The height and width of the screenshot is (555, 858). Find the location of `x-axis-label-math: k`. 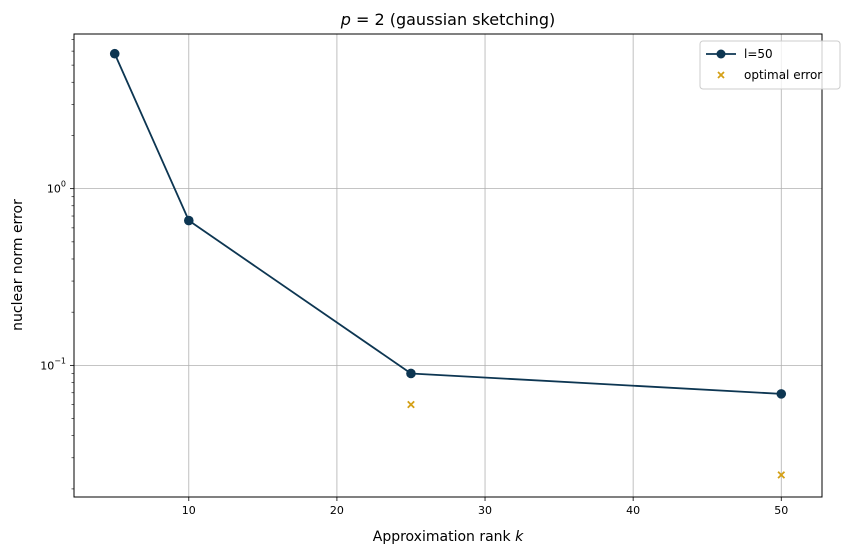

x-axis-label-math: k is located at coordinates (519, 537).